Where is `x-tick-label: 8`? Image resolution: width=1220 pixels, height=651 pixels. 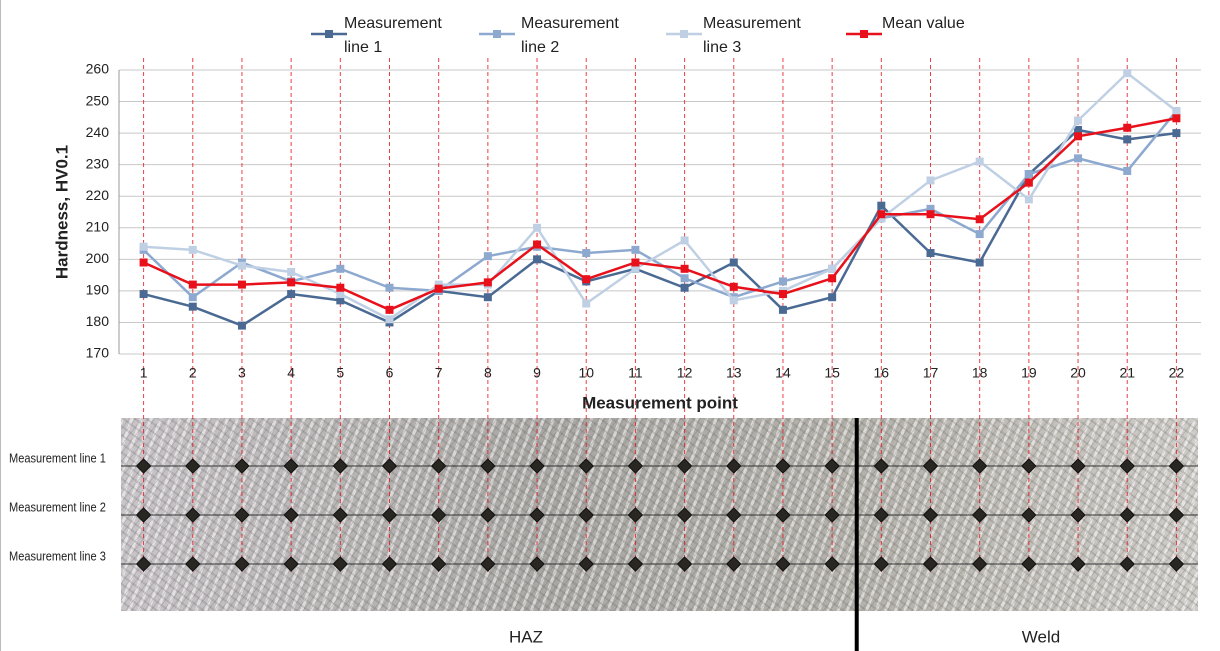 x-tick-label: 8 is located at coordinates (488, 373).